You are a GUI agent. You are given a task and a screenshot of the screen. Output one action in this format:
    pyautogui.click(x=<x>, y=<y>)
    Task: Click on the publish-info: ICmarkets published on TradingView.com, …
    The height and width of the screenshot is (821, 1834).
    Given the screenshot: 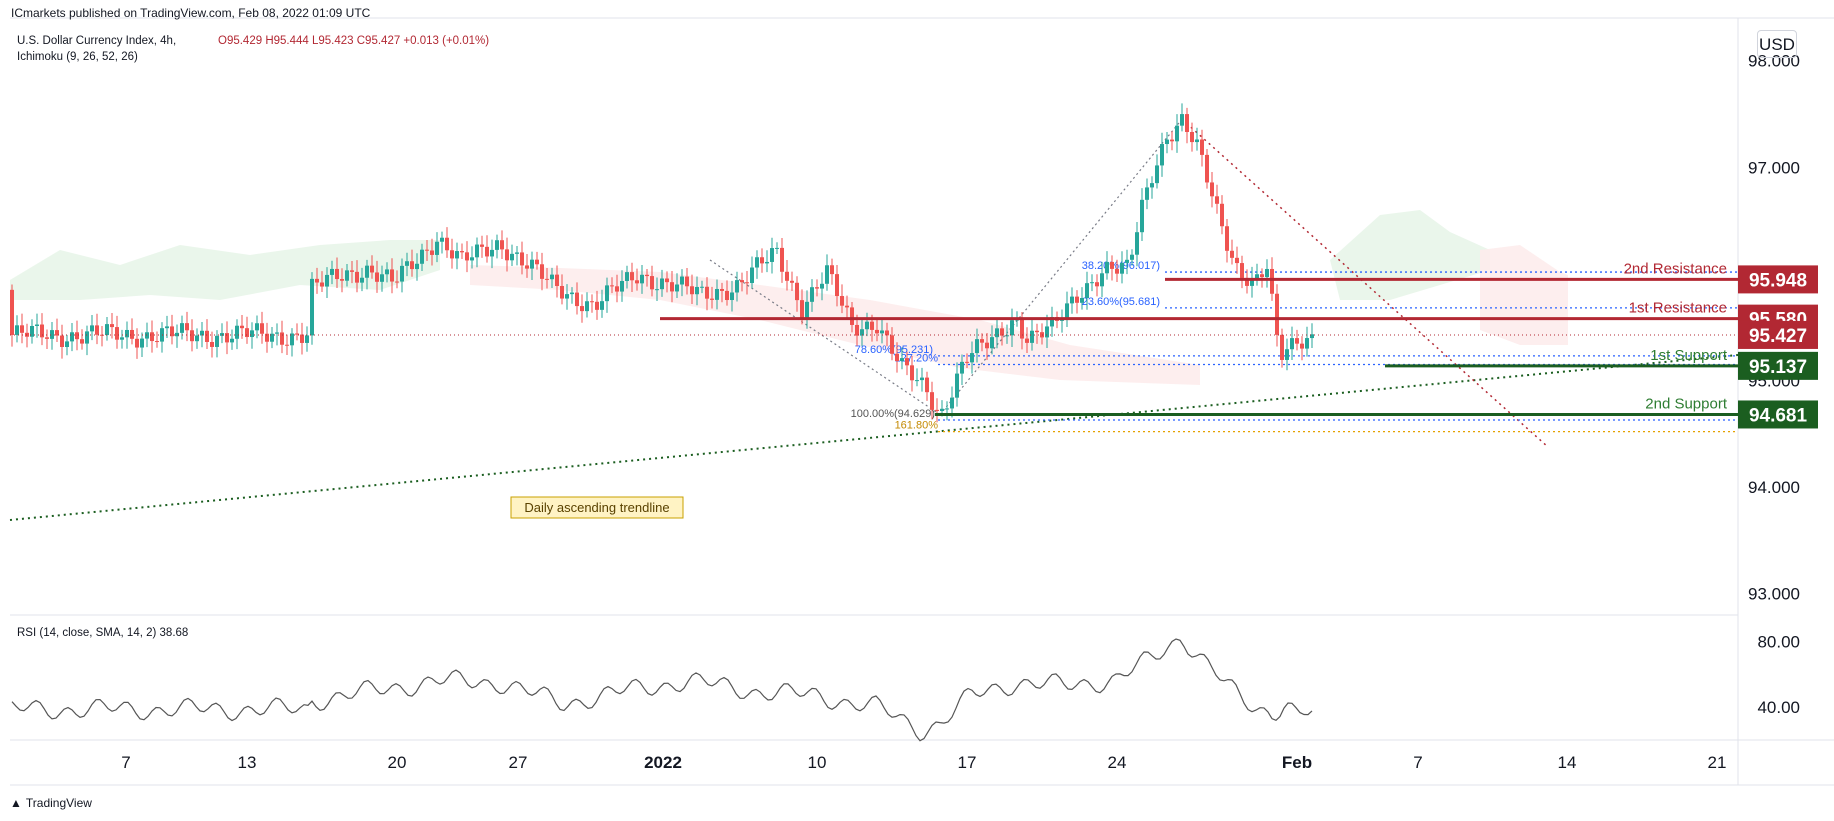 What is the action you would take?
    pyautogui.click(x=191, y=13)
    